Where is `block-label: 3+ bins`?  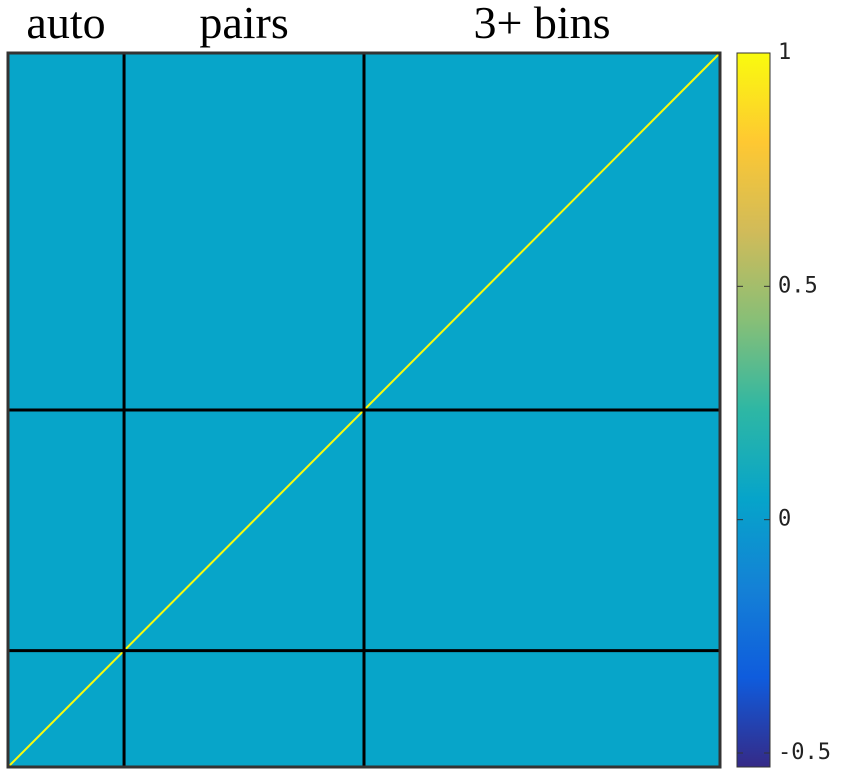
block-label: 3+ bins is located at coordinates (541, 24).